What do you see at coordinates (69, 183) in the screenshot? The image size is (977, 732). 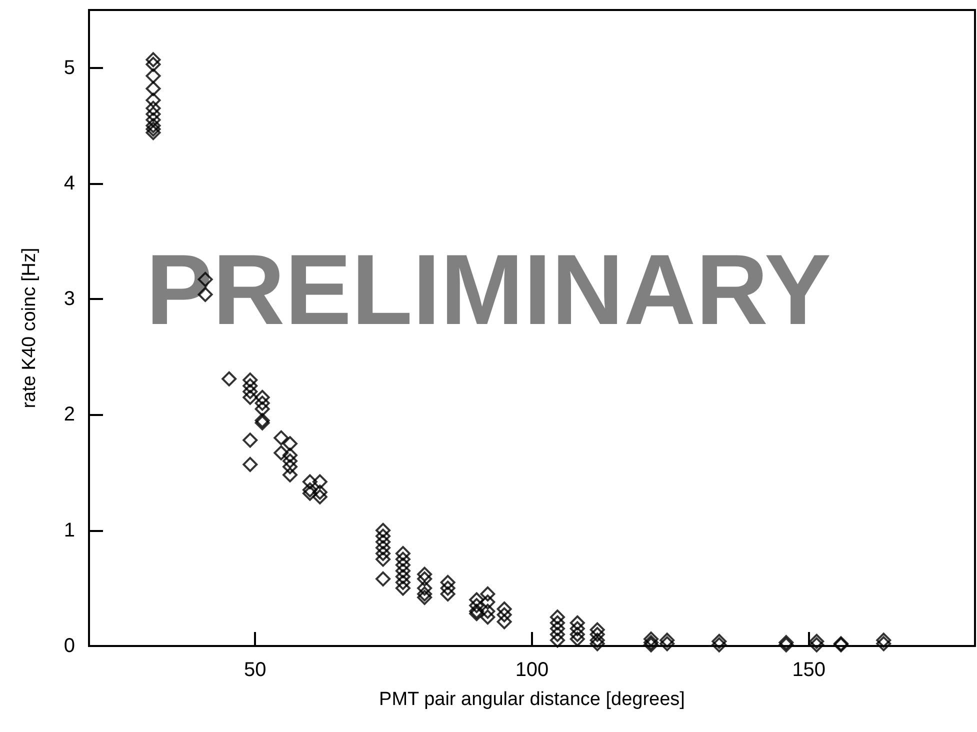 I see `y-tick-label: 4` at bounding box center [69, 183].